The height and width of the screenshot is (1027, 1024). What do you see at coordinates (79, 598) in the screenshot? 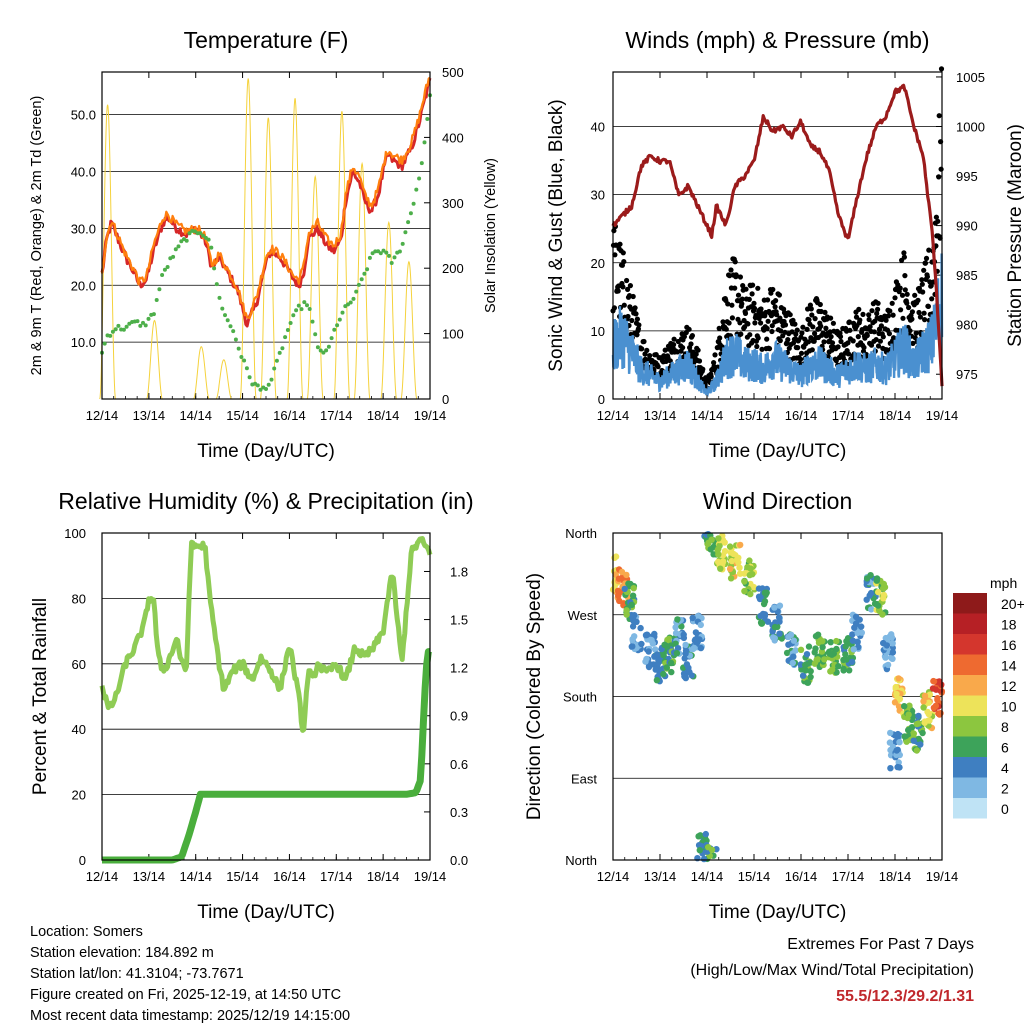
I see `y-tick-label: 80` at bounding box center [79, 598].